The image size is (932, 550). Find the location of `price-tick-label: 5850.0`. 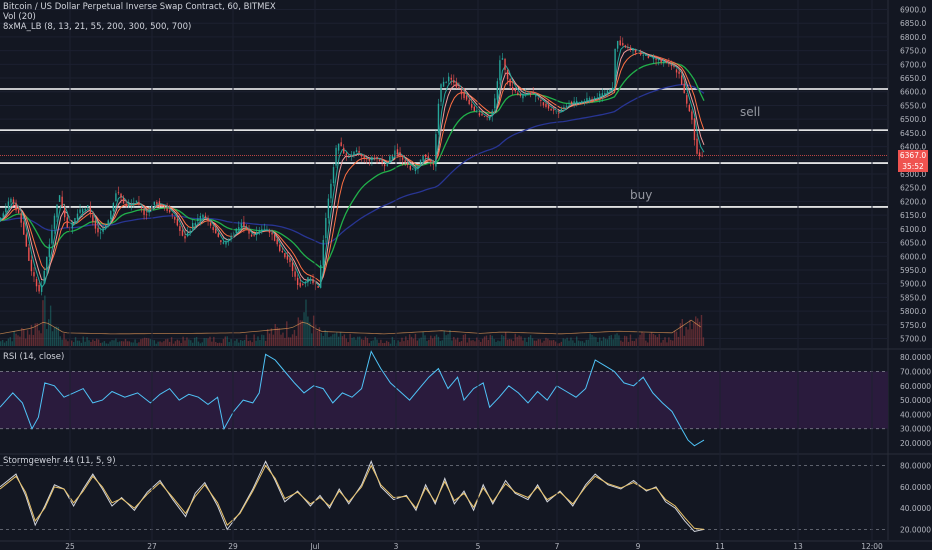

price-tick-label: 5850.0 is located at coordinates (913, 297).